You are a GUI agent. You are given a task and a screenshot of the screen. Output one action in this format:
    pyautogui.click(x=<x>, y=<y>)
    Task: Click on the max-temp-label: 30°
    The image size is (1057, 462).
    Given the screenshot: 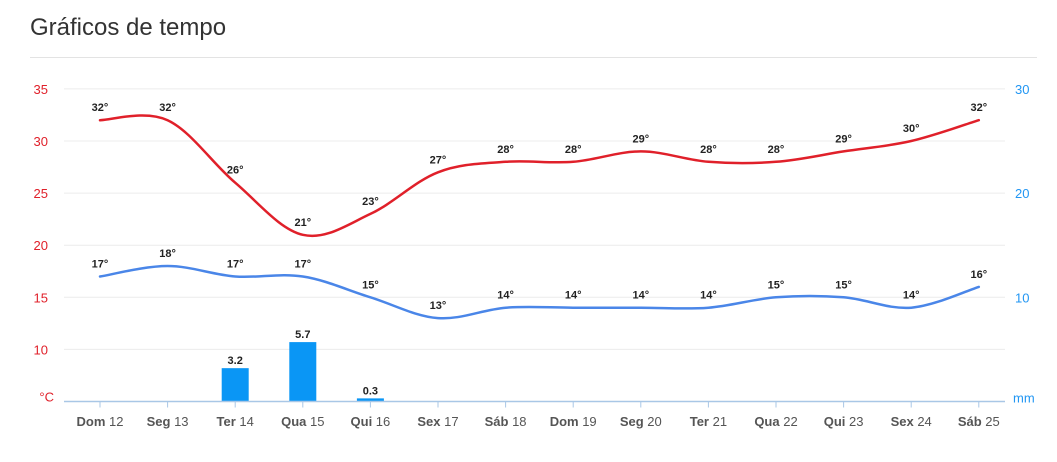 What is the action you would take?
    pyautogui.click(x=911, y=129)
    